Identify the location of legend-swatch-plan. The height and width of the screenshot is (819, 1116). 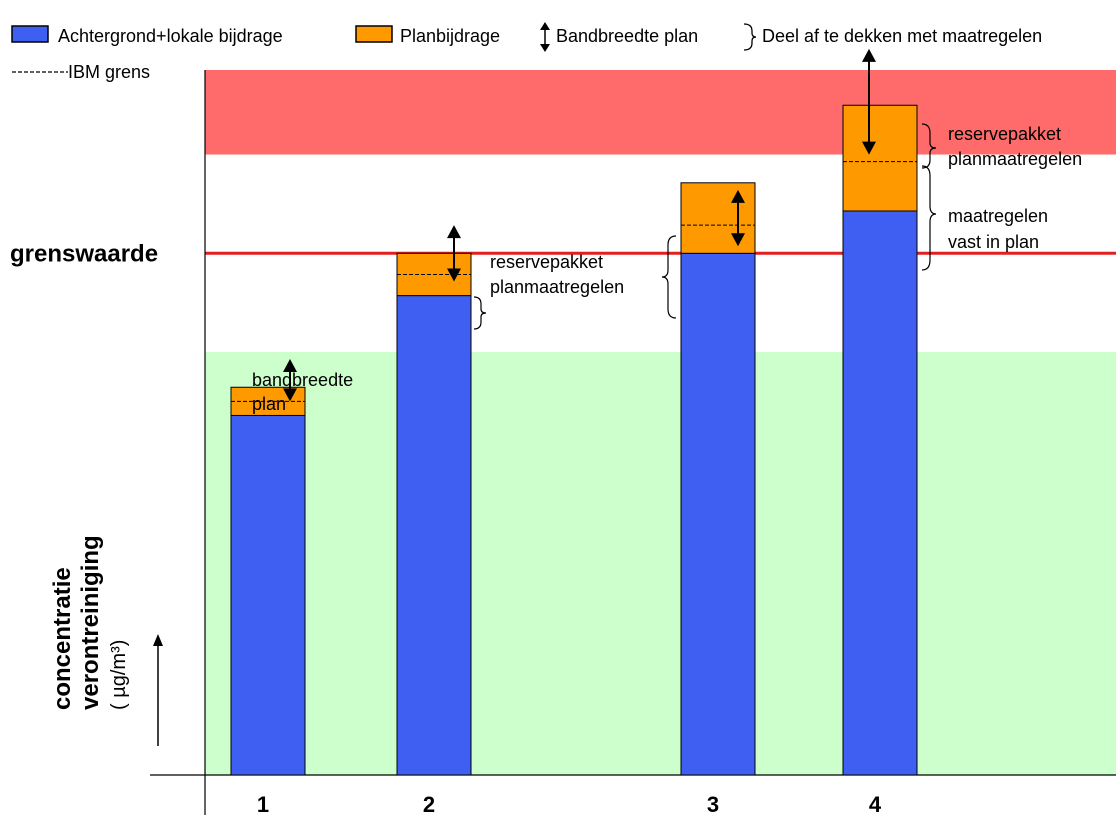
(374, 34).